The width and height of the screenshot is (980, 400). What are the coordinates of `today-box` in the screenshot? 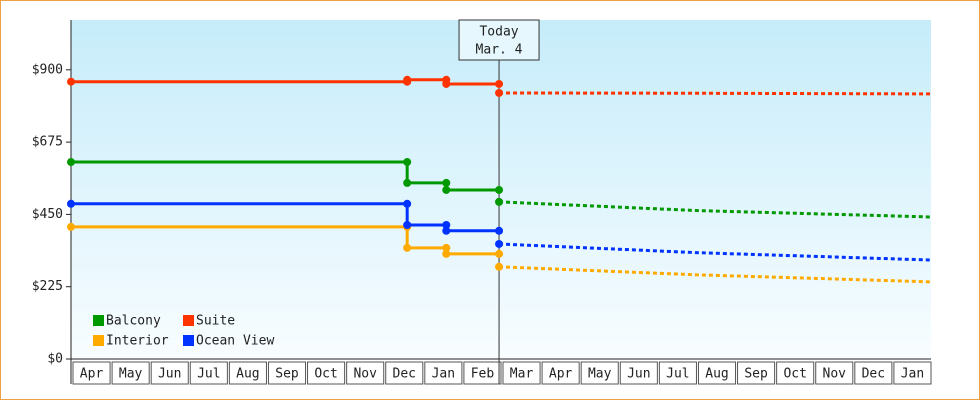 It's located at (499, 40).